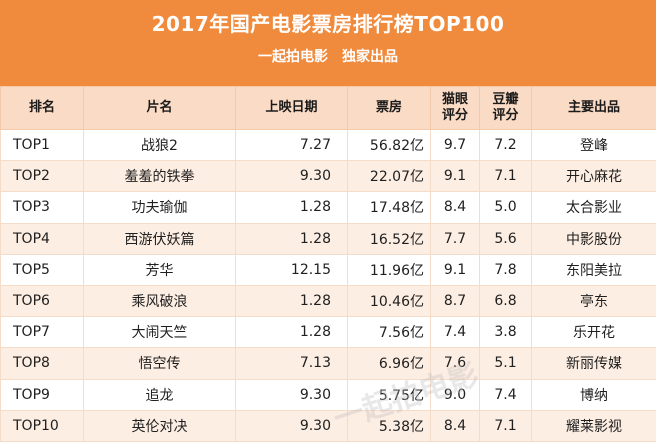 This screenshot has height=442, width=656. What do you see at coordinates (292, 269) in the screenshot?
I see `release-date-cell: 12.15` at bounding box center [292, 269].